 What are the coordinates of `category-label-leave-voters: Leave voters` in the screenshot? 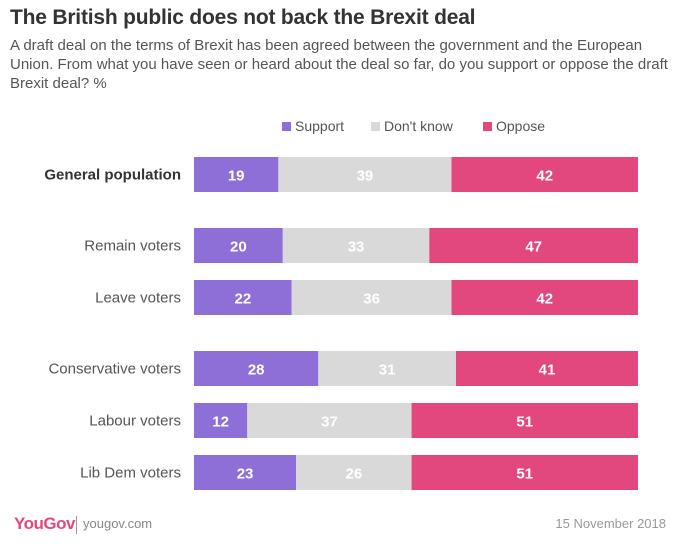 It's located at (138, 298).